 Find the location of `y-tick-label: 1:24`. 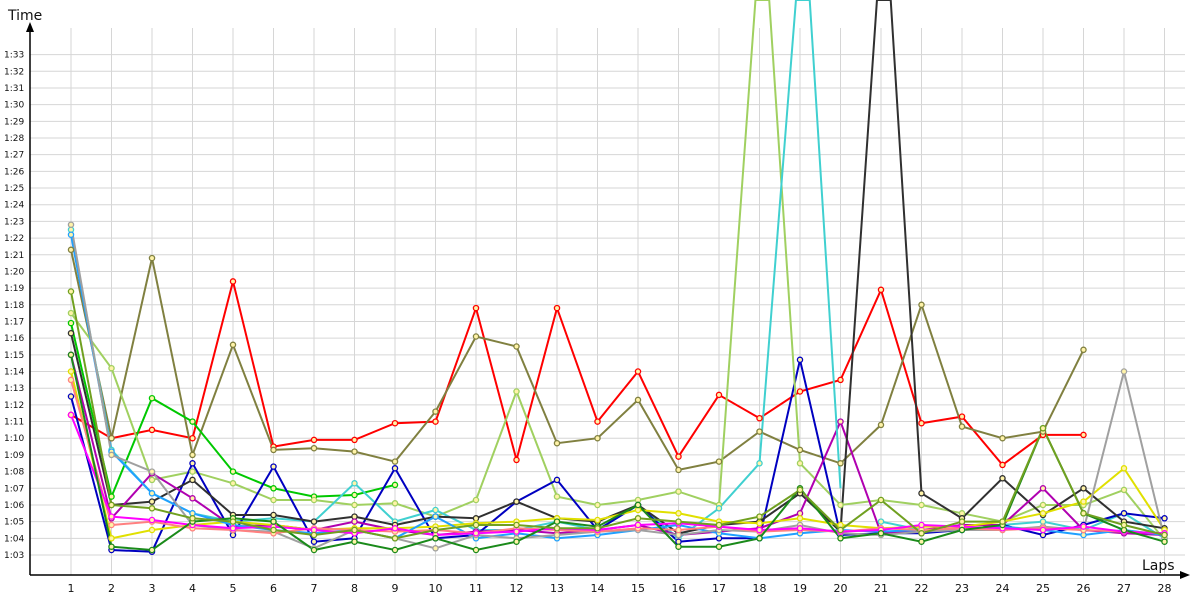

y-tick-label: 1:24 is located at coordinates (14, 206).